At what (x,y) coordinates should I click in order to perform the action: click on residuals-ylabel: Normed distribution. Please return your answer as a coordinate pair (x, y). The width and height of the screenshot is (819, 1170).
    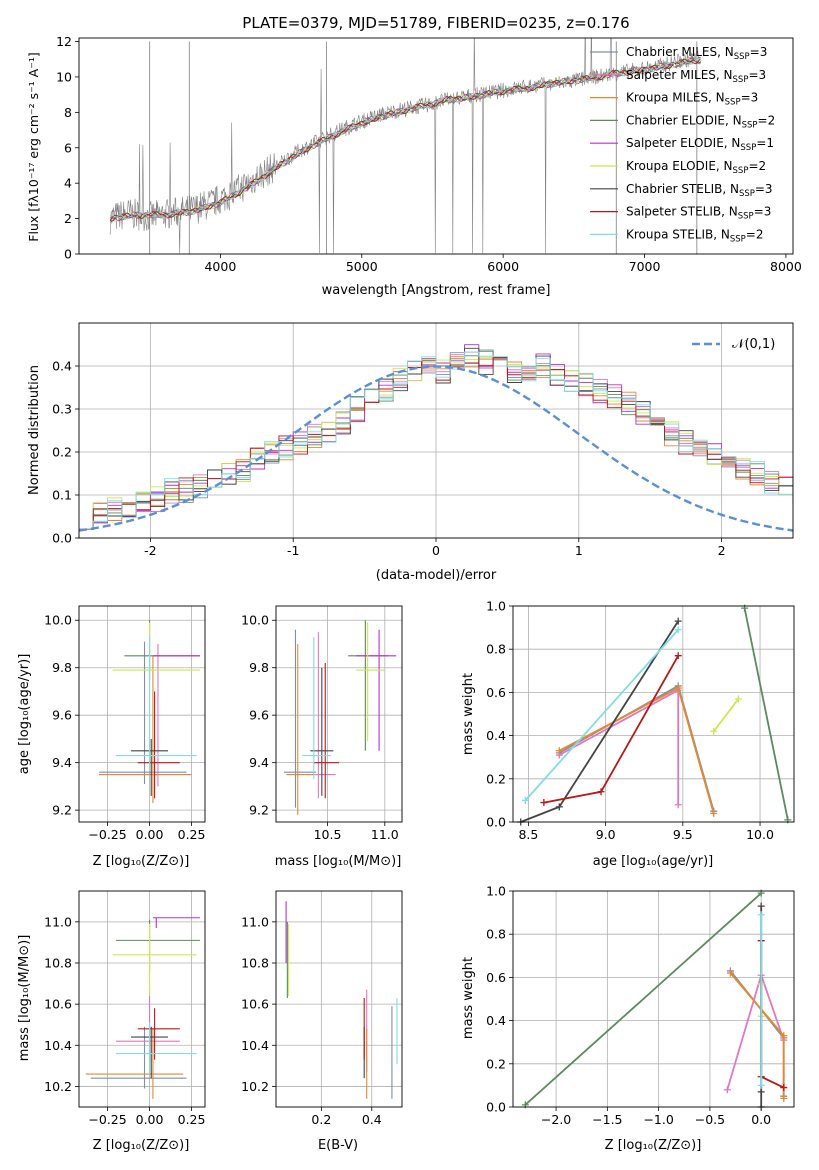
    Looking at the image, I should click on (34, 430).